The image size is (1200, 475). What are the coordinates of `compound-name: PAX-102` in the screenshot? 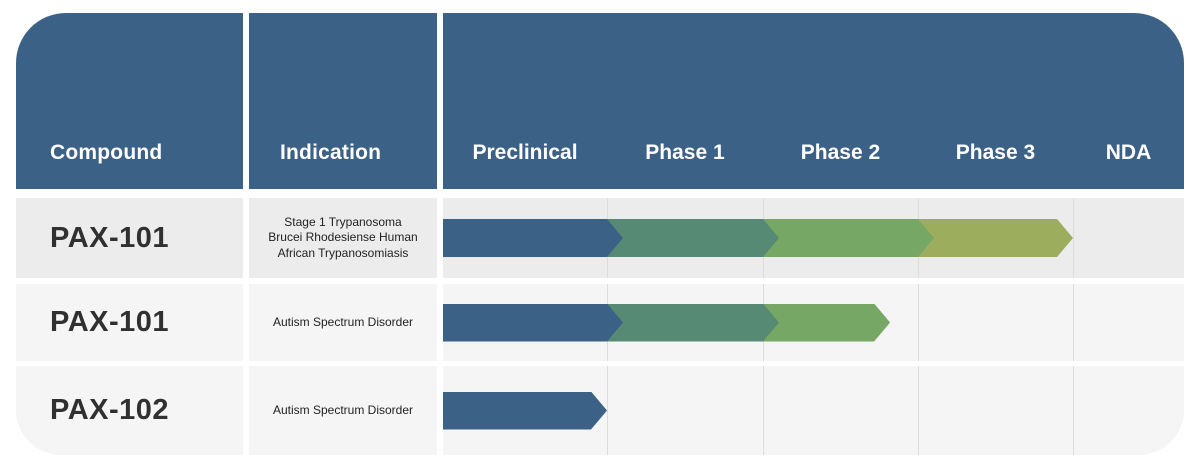 It's located at (110, 410).